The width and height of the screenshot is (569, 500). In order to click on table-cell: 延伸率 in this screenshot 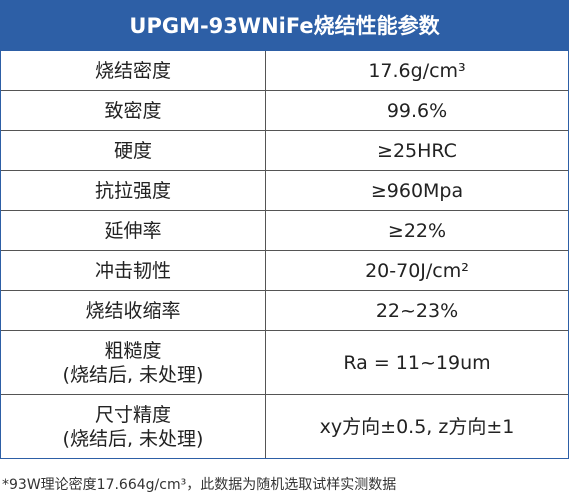, I will do `click(133, 230)`.